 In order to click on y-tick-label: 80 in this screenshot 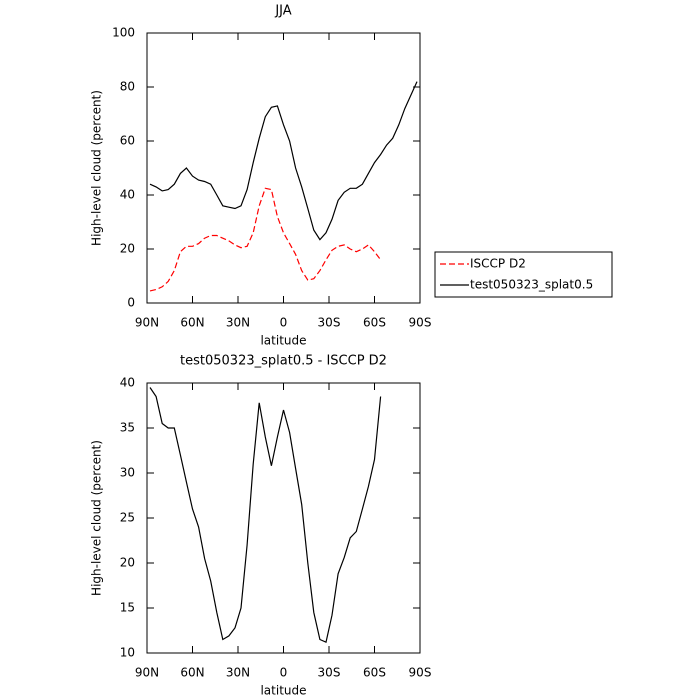, I will do `click(127, 87)`.